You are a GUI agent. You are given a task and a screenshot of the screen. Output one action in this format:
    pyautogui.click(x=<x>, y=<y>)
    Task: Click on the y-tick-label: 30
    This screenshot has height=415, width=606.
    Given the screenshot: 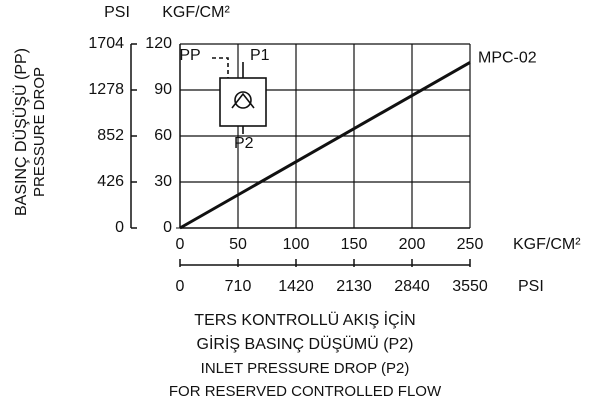 What is the action you would take?
    pyautogui.click(x=163, y=181)
    